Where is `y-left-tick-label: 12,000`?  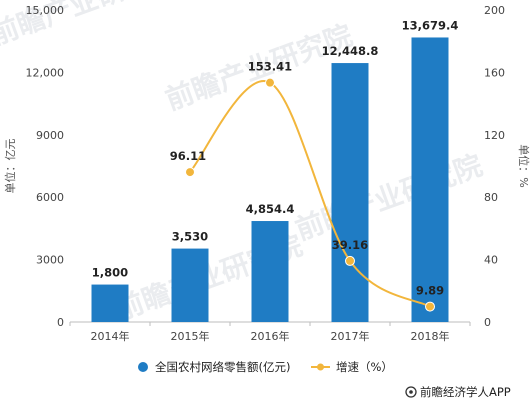 y-left-tick-label: 12,000 is located at coordinates (45, 72).